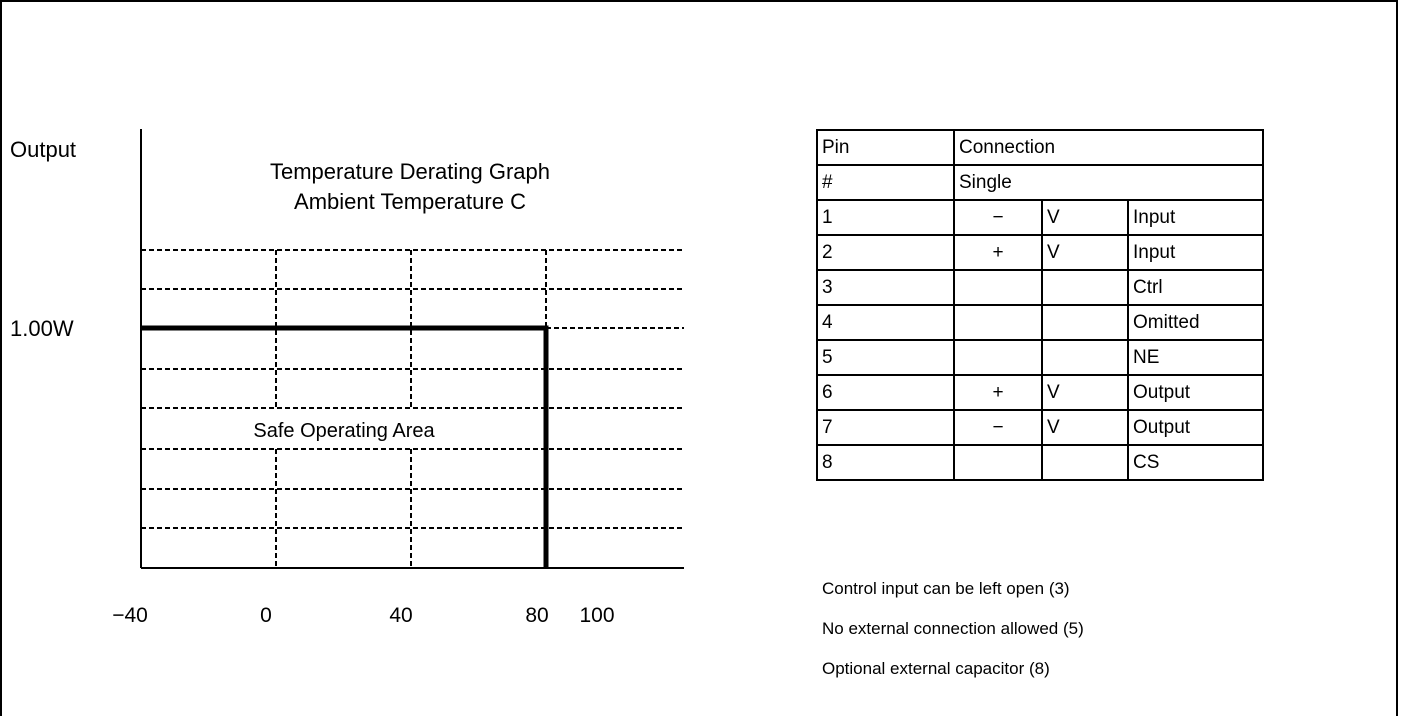 This screenshot has width=1401, height=718. I want to click on table-row: 3 Ctrl, so click(1040, 287).